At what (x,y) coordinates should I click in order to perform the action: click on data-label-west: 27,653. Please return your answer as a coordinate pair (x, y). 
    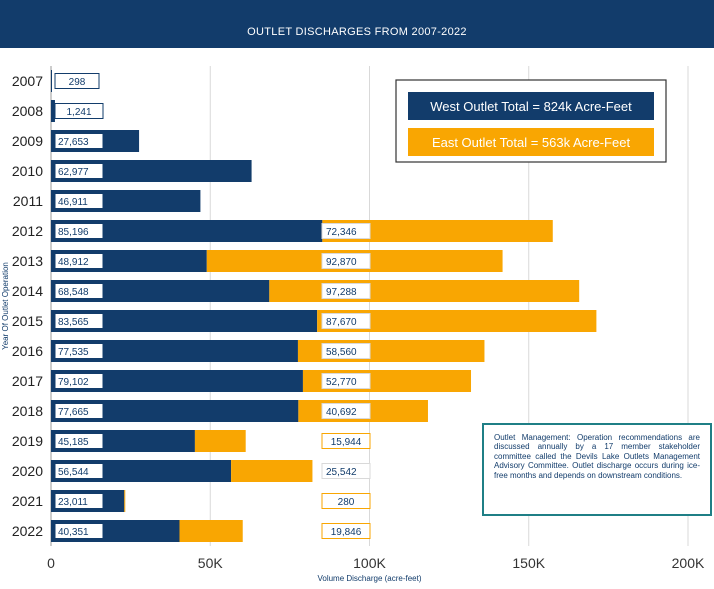
    Looking at the image, I should click on (73, 142).